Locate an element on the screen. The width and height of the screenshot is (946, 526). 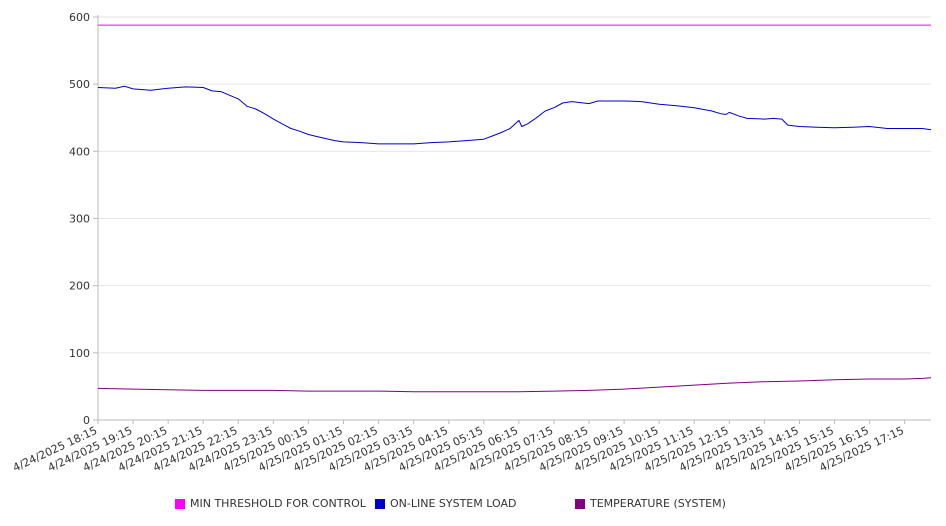
legend-item-temperature: TEMPERATURE (SYSTEM) is located at coordinates (650, 503).